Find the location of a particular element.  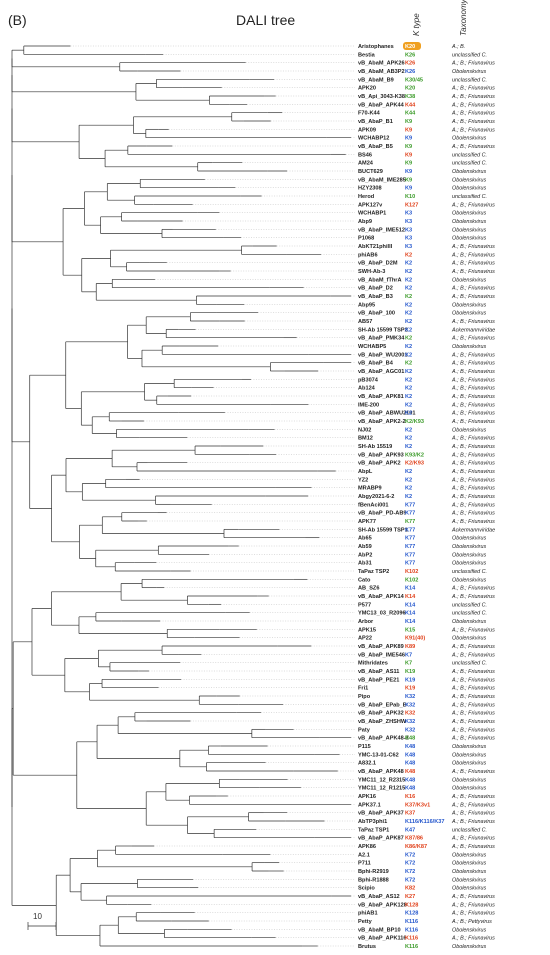

leaf-name: Bphi-R2919 is located at coordinates (373, 872).